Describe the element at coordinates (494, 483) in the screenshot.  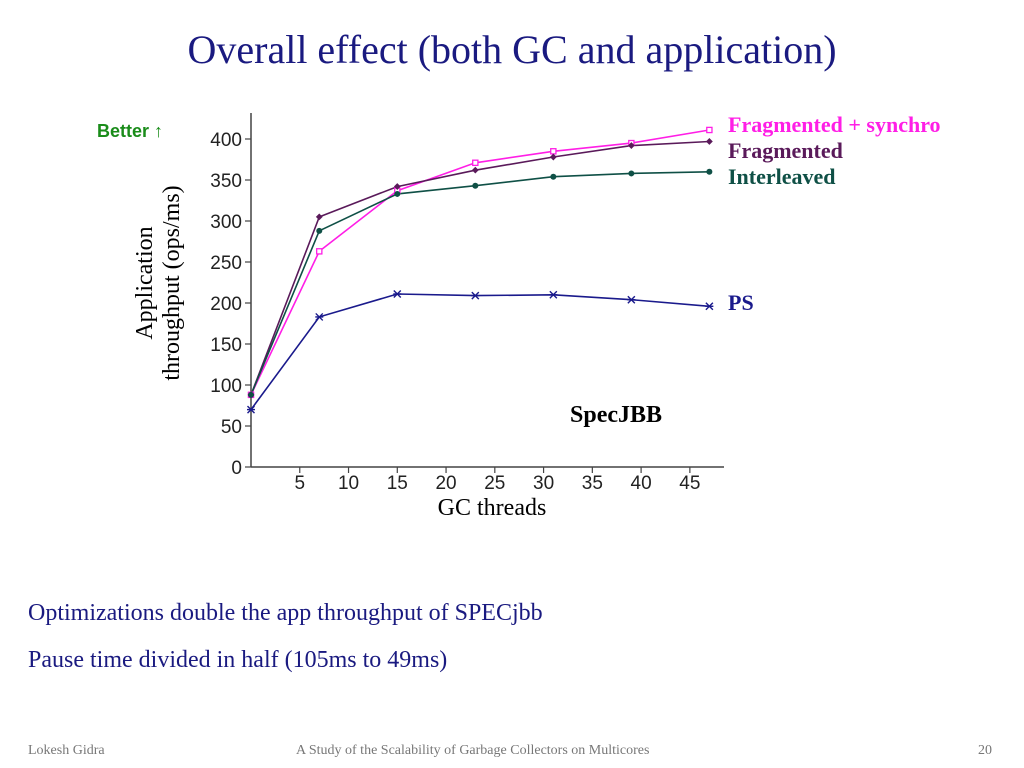
I see `x-tick-label: 25` at that location.